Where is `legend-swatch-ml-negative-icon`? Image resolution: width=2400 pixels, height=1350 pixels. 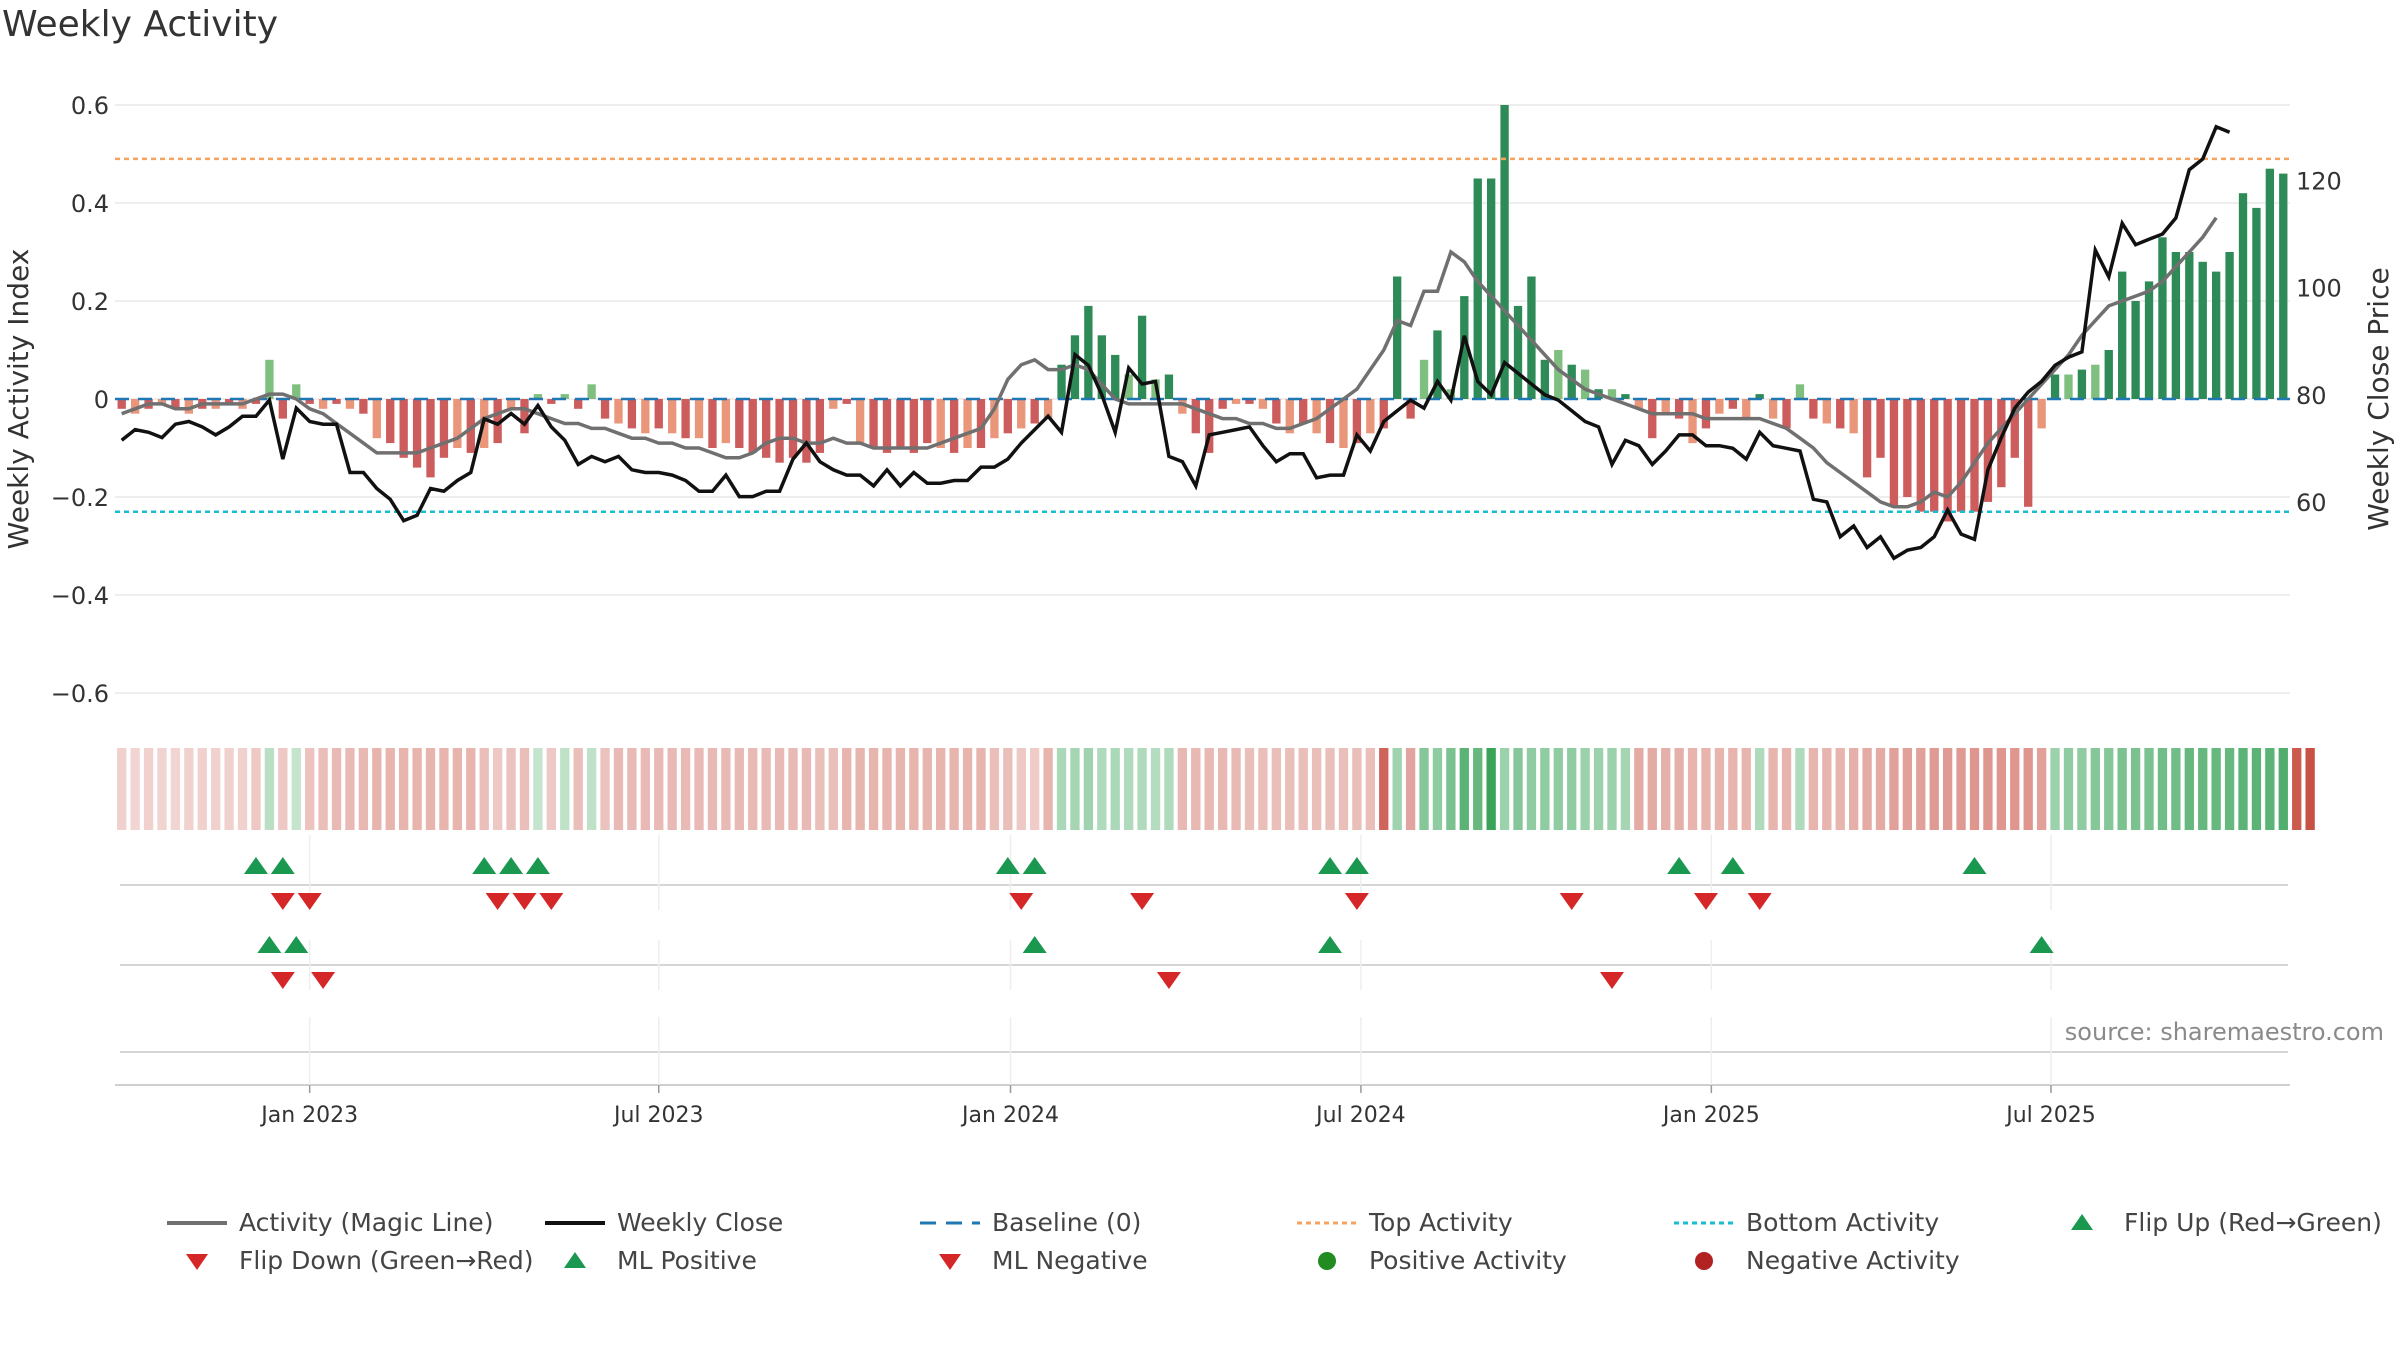 legend-swatch-ml-negative-icon is located at coordinates (950, 1261).